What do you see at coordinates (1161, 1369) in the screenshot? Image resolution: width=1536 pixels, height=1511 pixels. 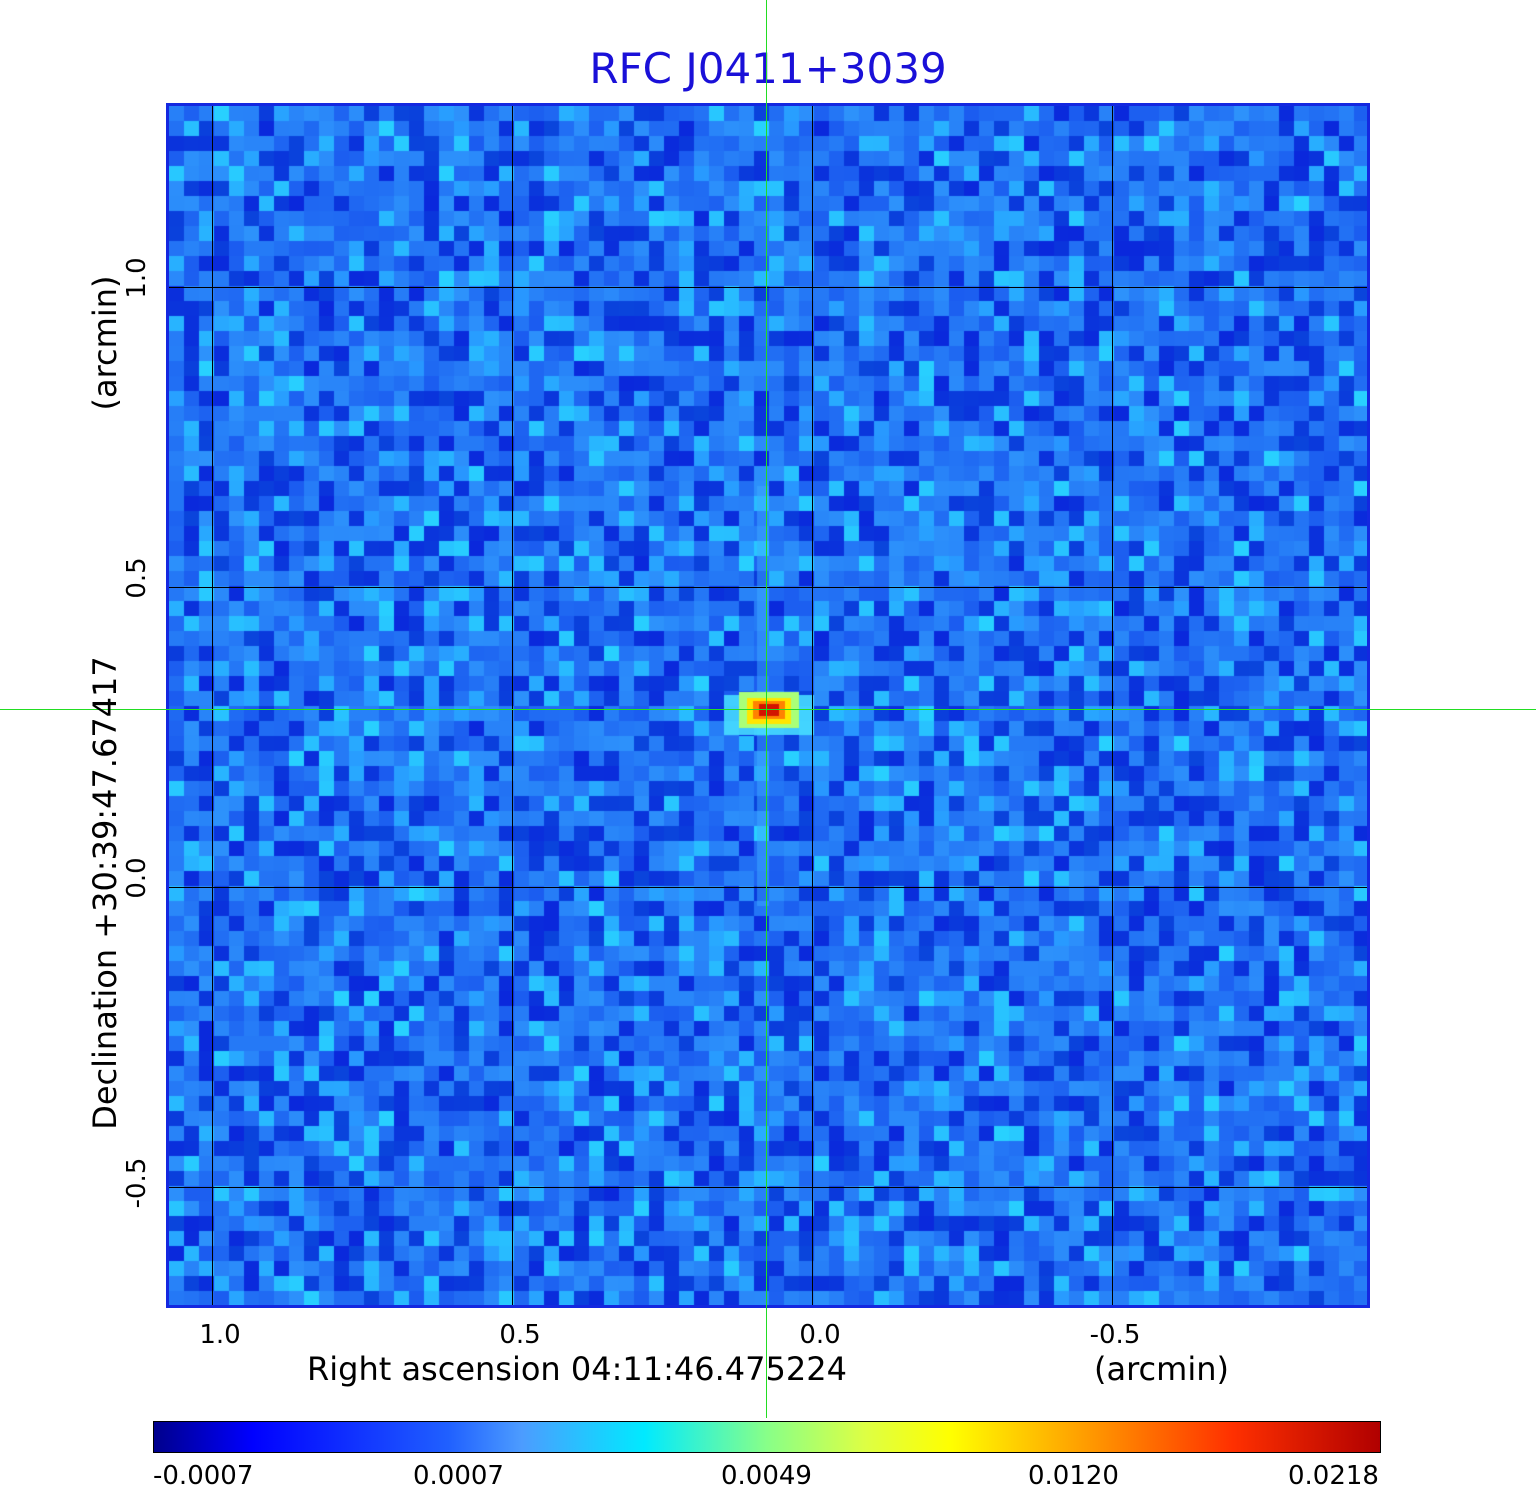 I see `x-axis-unit: (arcmin)` at bounding box center [1161, 1369].